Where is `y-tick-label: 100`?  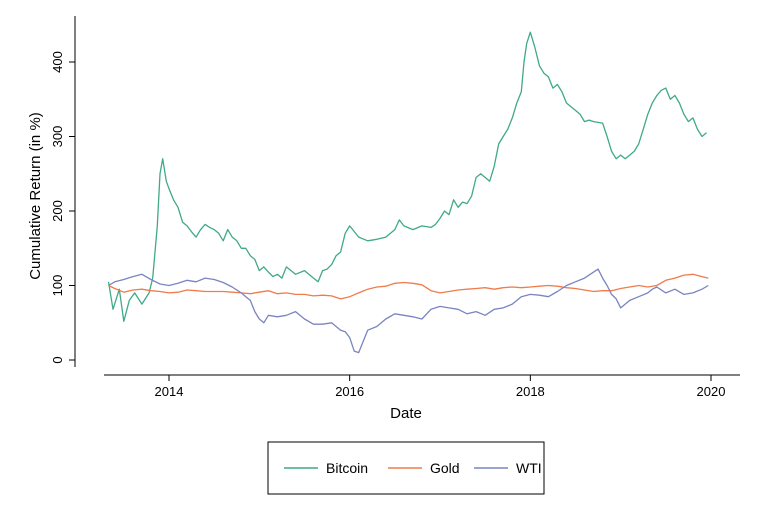
y-tick-label: 100 is located at coordinates (57, 286).